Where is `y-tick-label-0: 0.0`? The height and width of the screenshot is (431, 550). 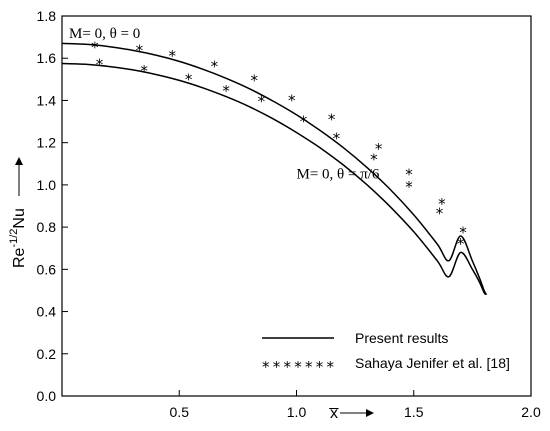
y-tick-label-0: 0.0 is located at coordinates (47, 396).